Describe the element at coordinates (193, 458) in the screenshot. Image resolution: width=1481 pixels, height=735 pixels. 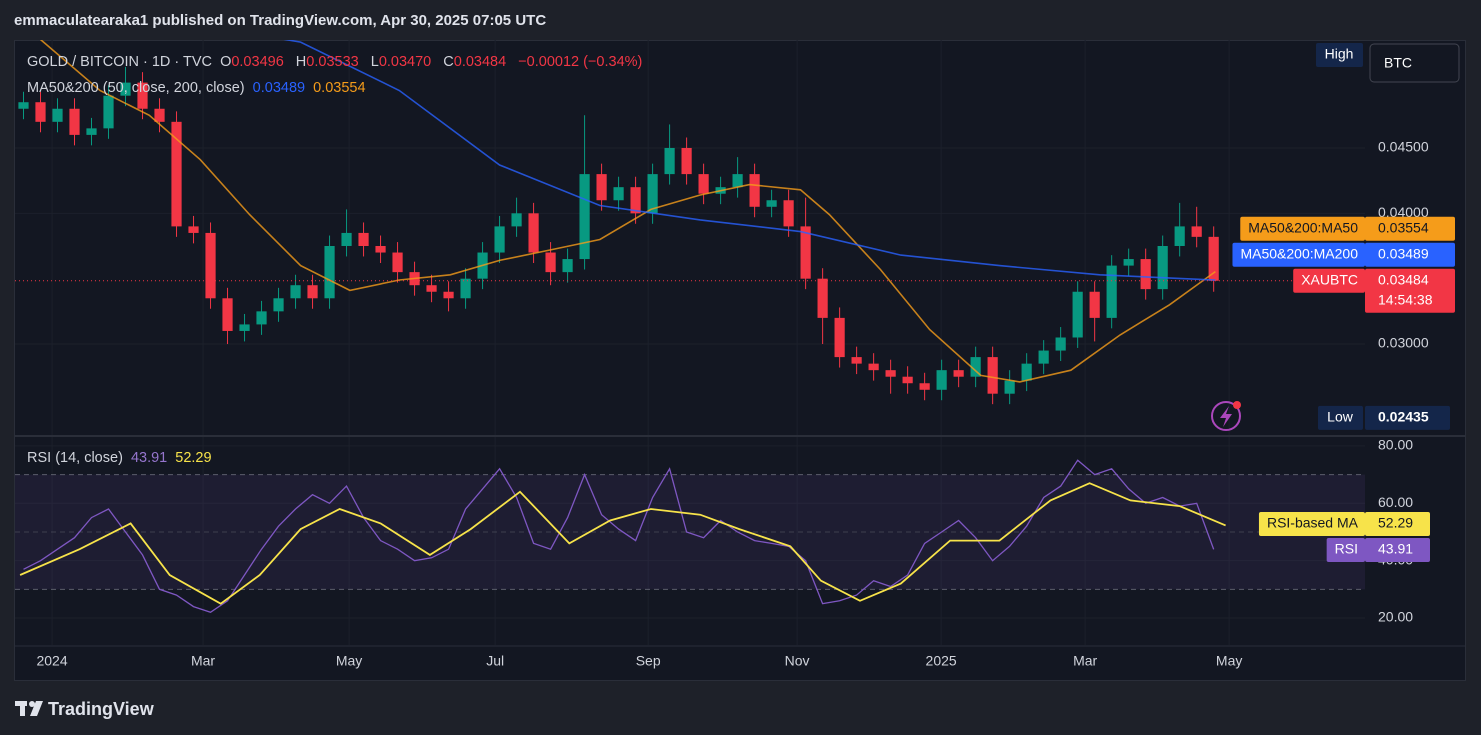
I see `rsi-ma-value: 52.29` at that location.